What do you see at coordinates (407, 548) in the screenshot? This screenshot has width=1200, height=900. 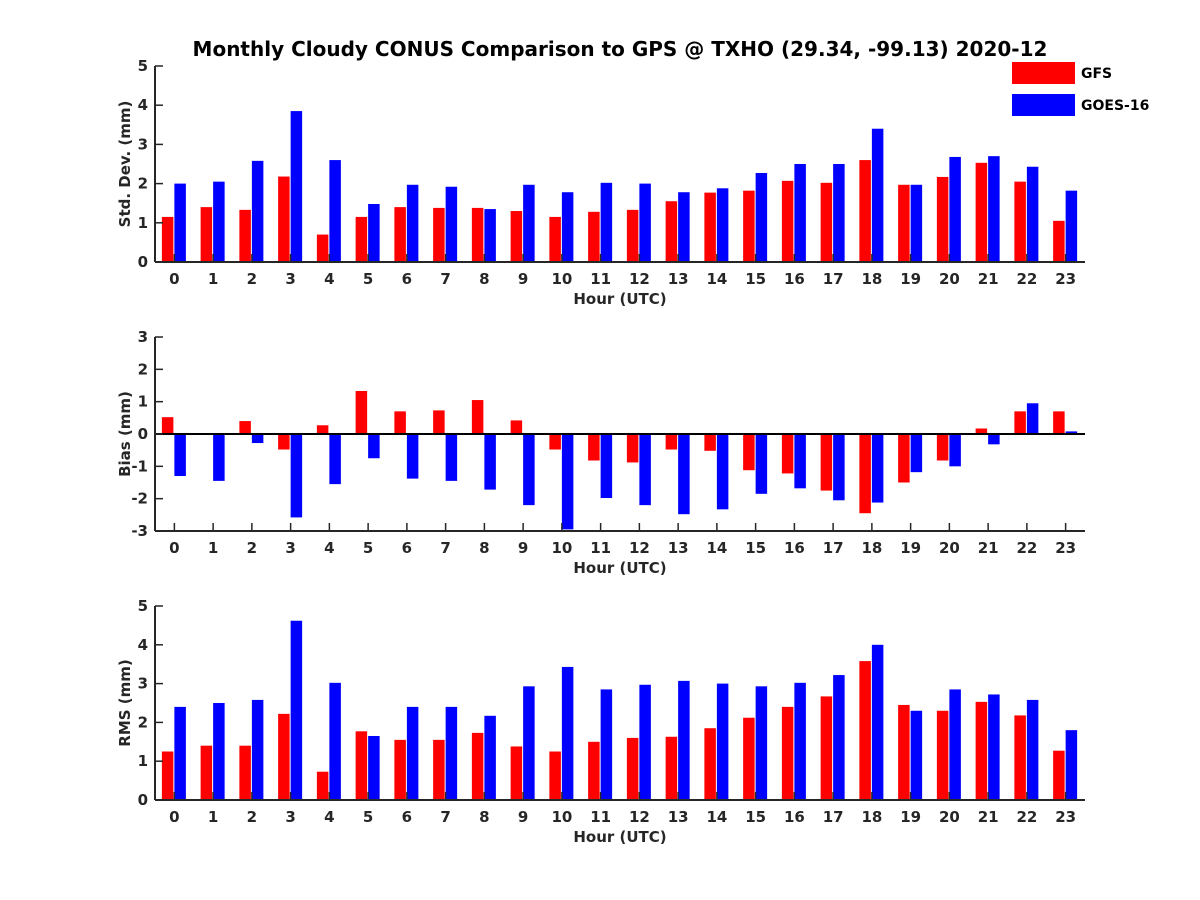 I see `x-tick-label: 6` at bounding box center [407, 548].